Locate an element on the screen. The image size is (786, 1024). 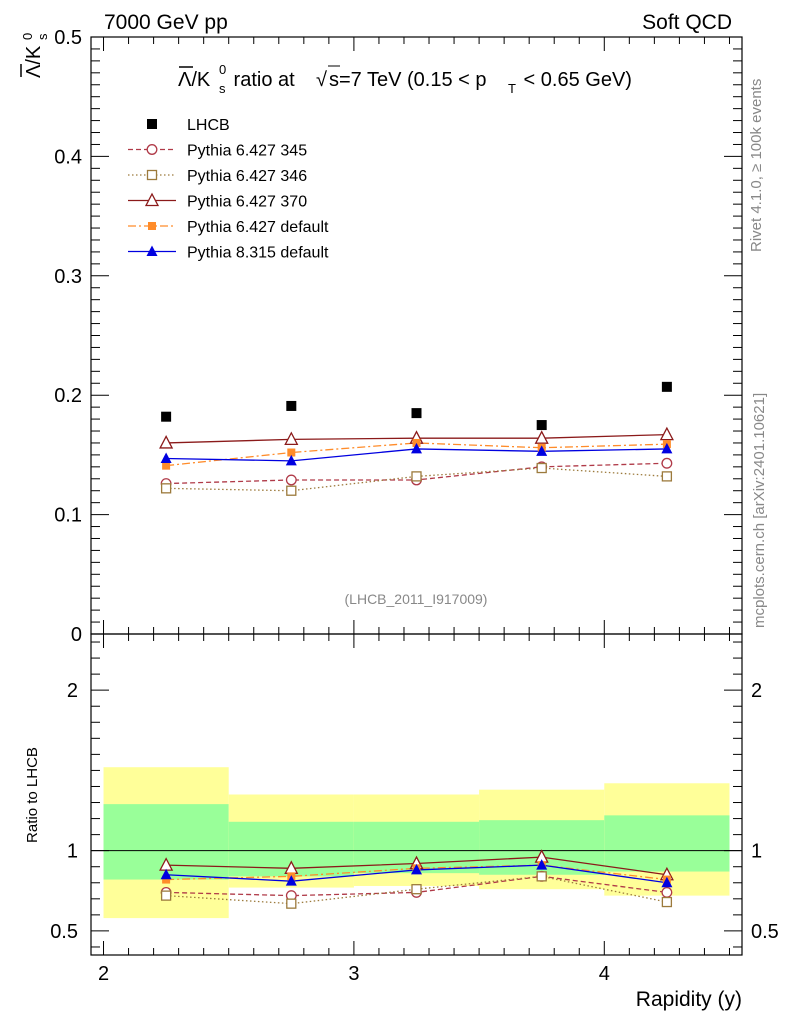
main-y-tick-label: 0.5 is located at coordinates (68, 38).